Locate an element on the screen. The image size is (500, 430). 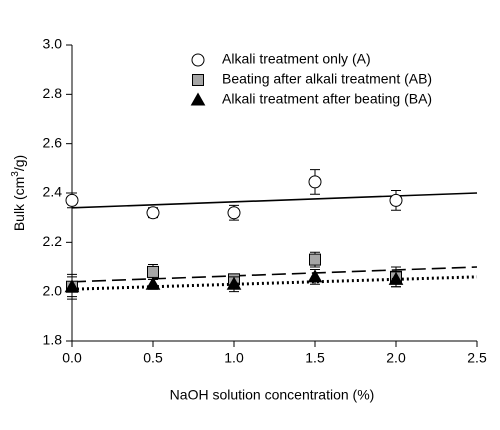
y-axis-label: Bulk (cm3/g) is located at coordinates (18, 193).